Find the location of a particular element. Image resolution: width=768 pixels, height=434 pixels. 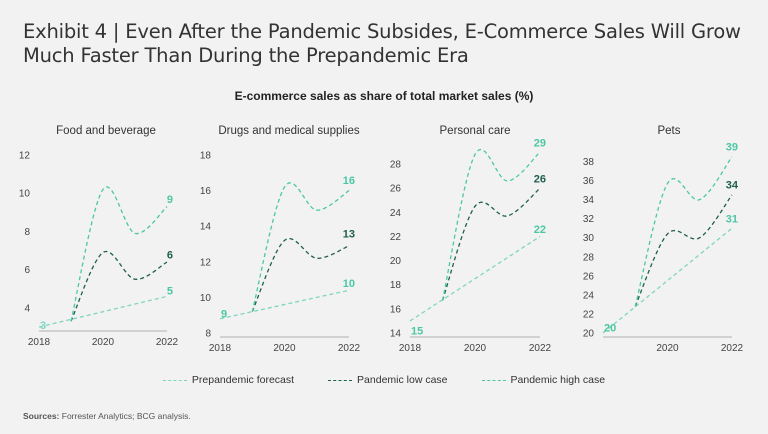

legend-item-high: Pandemic high case is located at coordinates (543, 380).